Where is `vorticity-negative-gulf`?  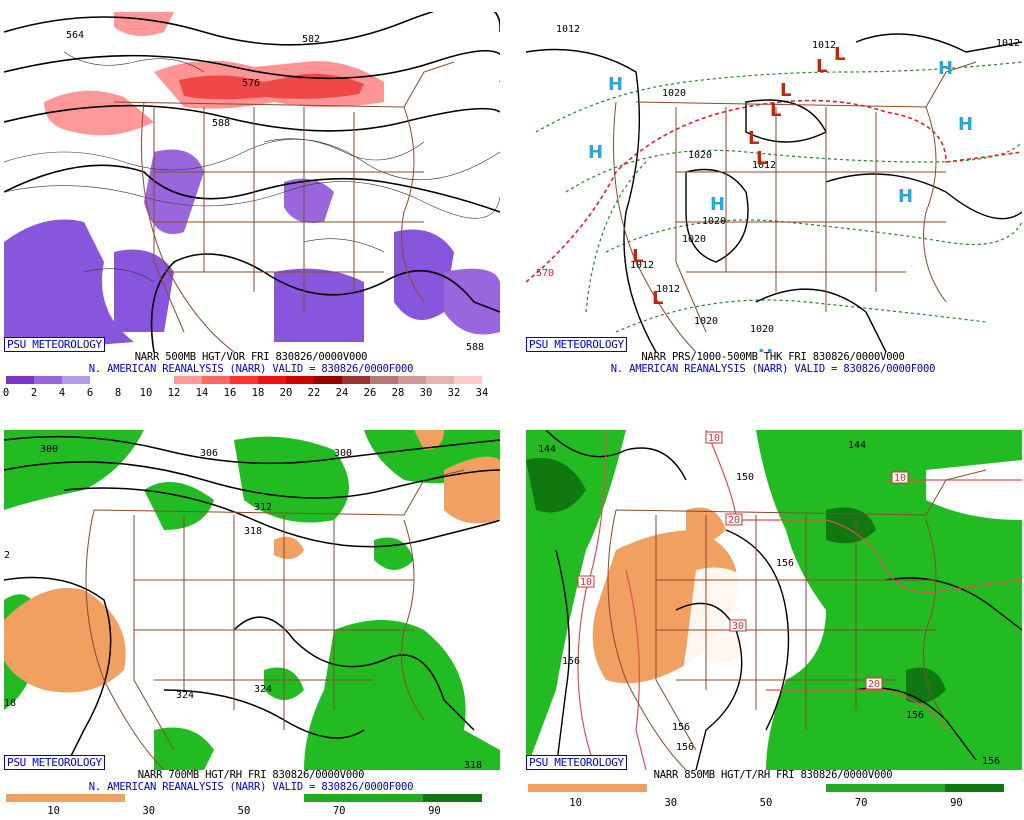 vorticity-negative-gulf is located at coordinates (472, 301).